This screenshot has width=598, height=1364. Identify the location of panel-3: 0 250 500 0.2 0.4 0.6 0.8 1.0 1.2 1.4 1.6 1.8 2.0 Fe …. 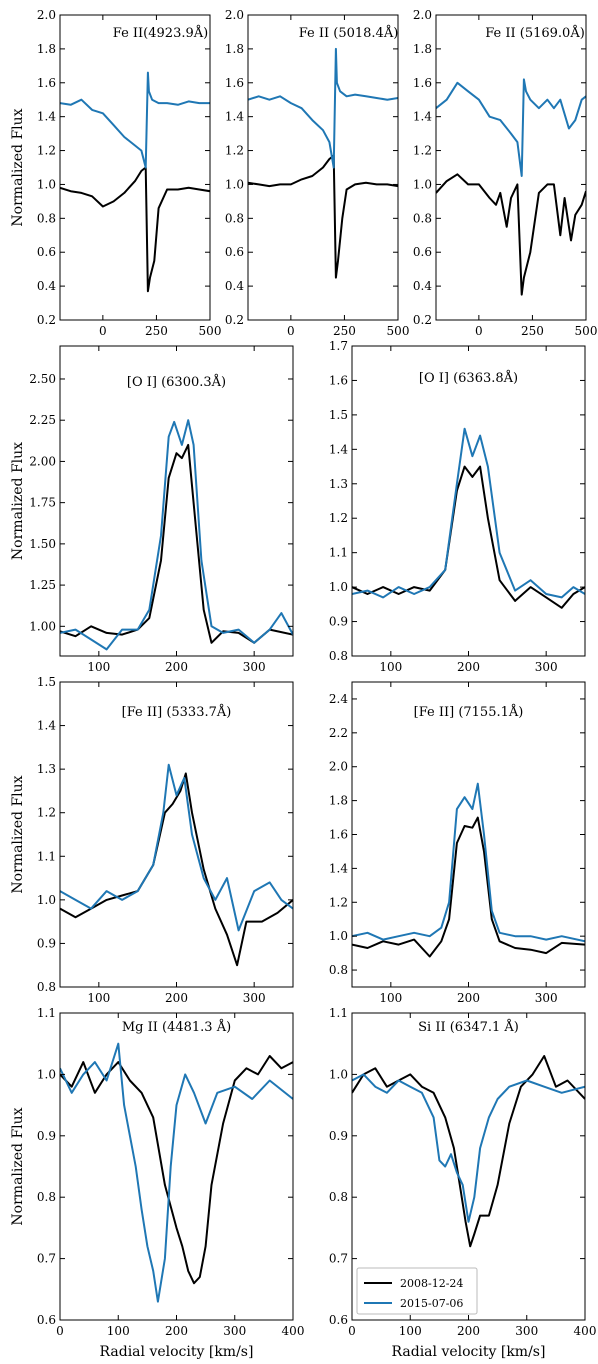
(505, 173).